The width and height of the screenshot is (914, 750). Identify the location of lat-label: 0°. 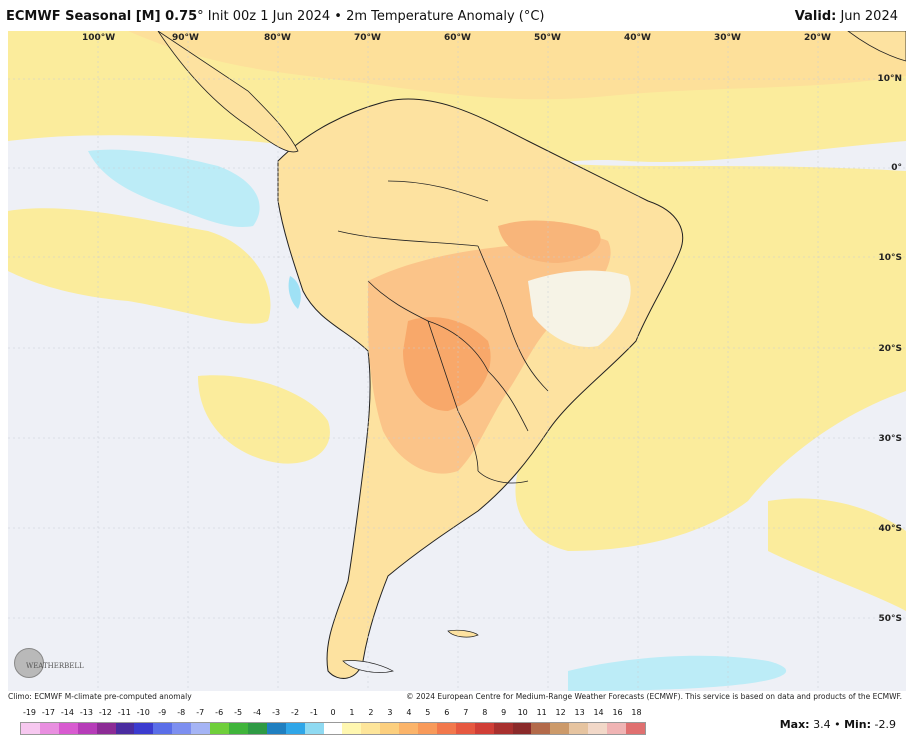
(896, 168).